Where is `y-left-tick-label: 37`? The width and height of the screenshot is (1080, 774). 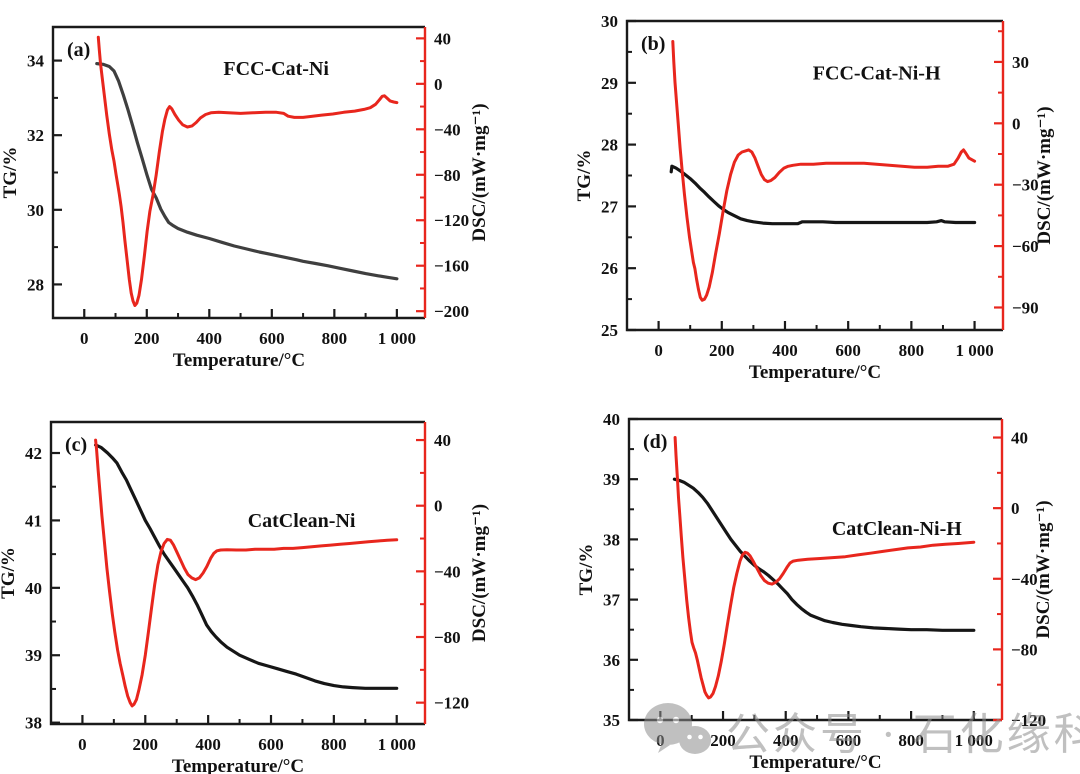 y-left-tick-label: 37 is located at coordinates (612, 600).